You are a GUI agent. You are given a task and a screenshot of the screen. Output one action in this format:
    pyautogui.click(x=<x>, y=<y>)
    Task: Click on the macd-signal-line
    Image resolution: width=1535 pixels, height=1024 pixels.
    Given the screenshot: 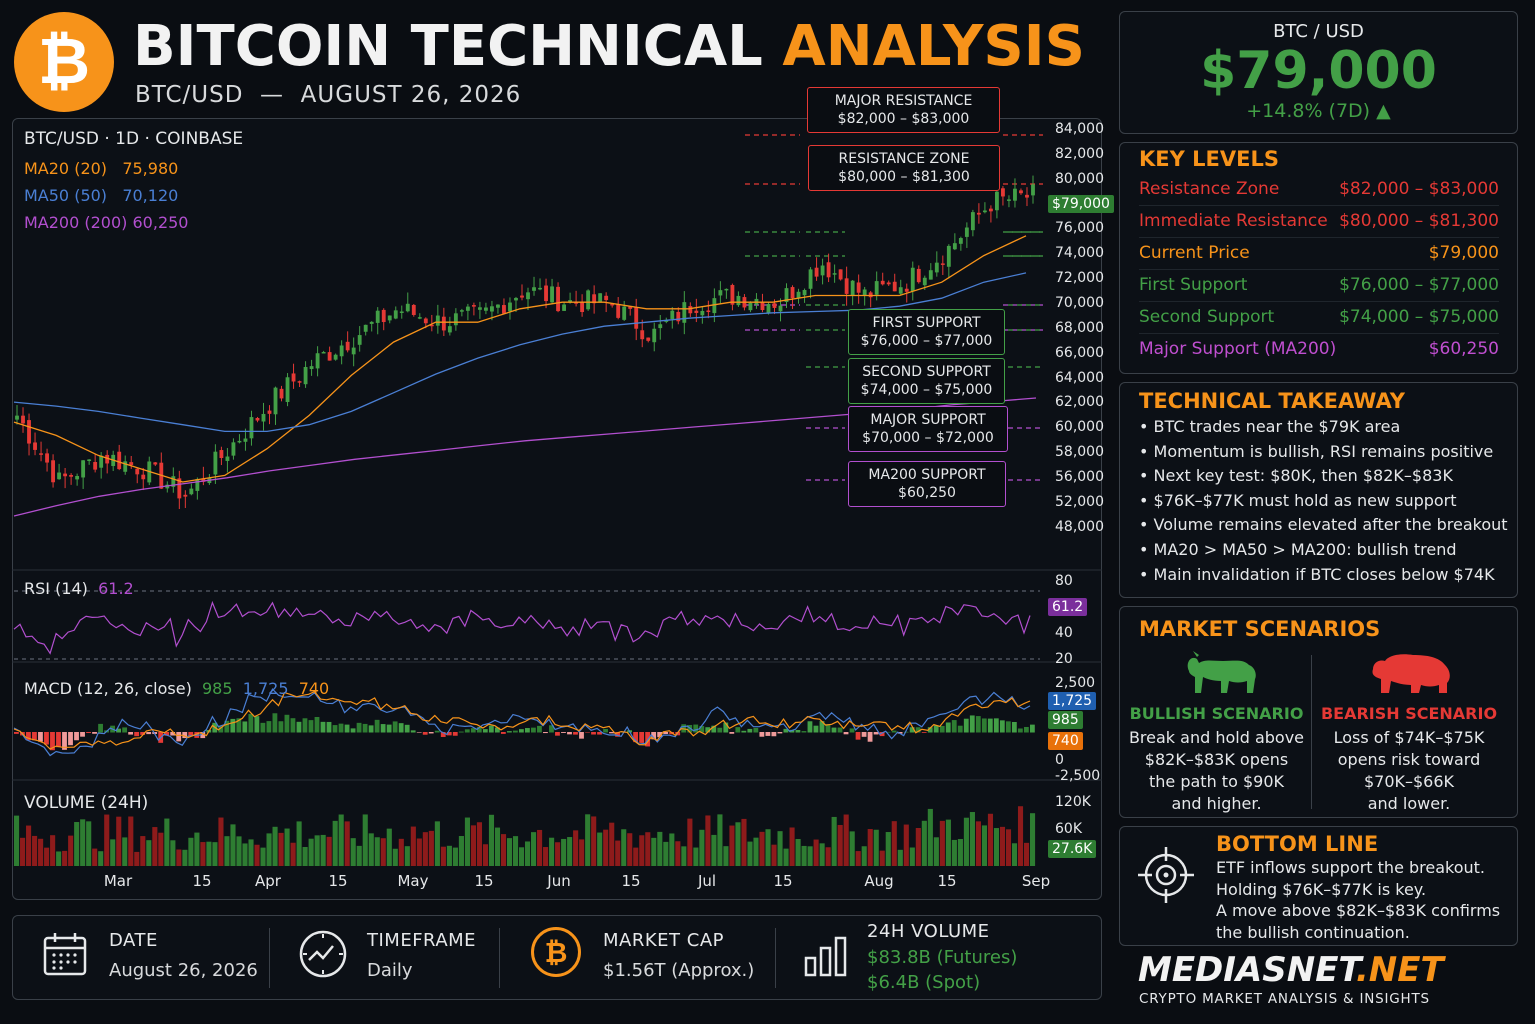 What is the action you would take?
    pyautogui.click(x=522, y=720)
    